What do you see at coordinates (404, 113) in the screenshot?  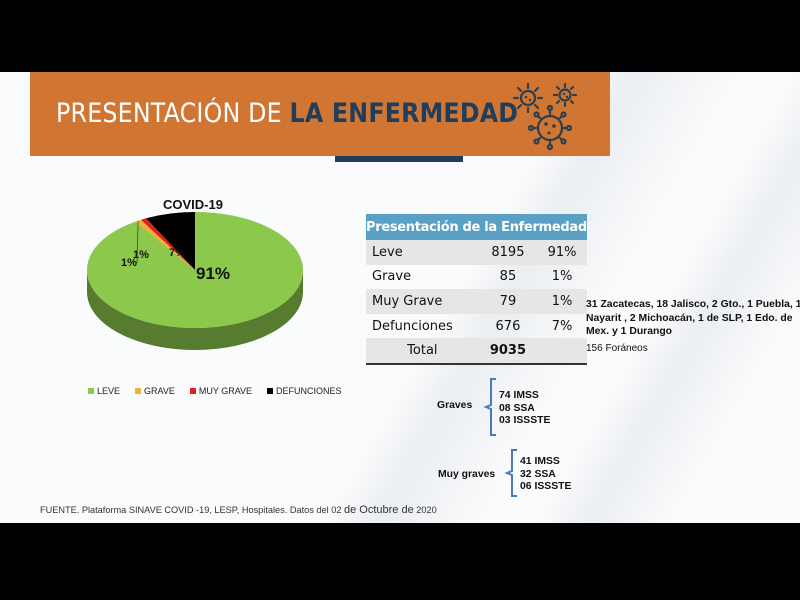 I see `title-bold: LA ENFERMEDAD` at bounding box center [404, 113].